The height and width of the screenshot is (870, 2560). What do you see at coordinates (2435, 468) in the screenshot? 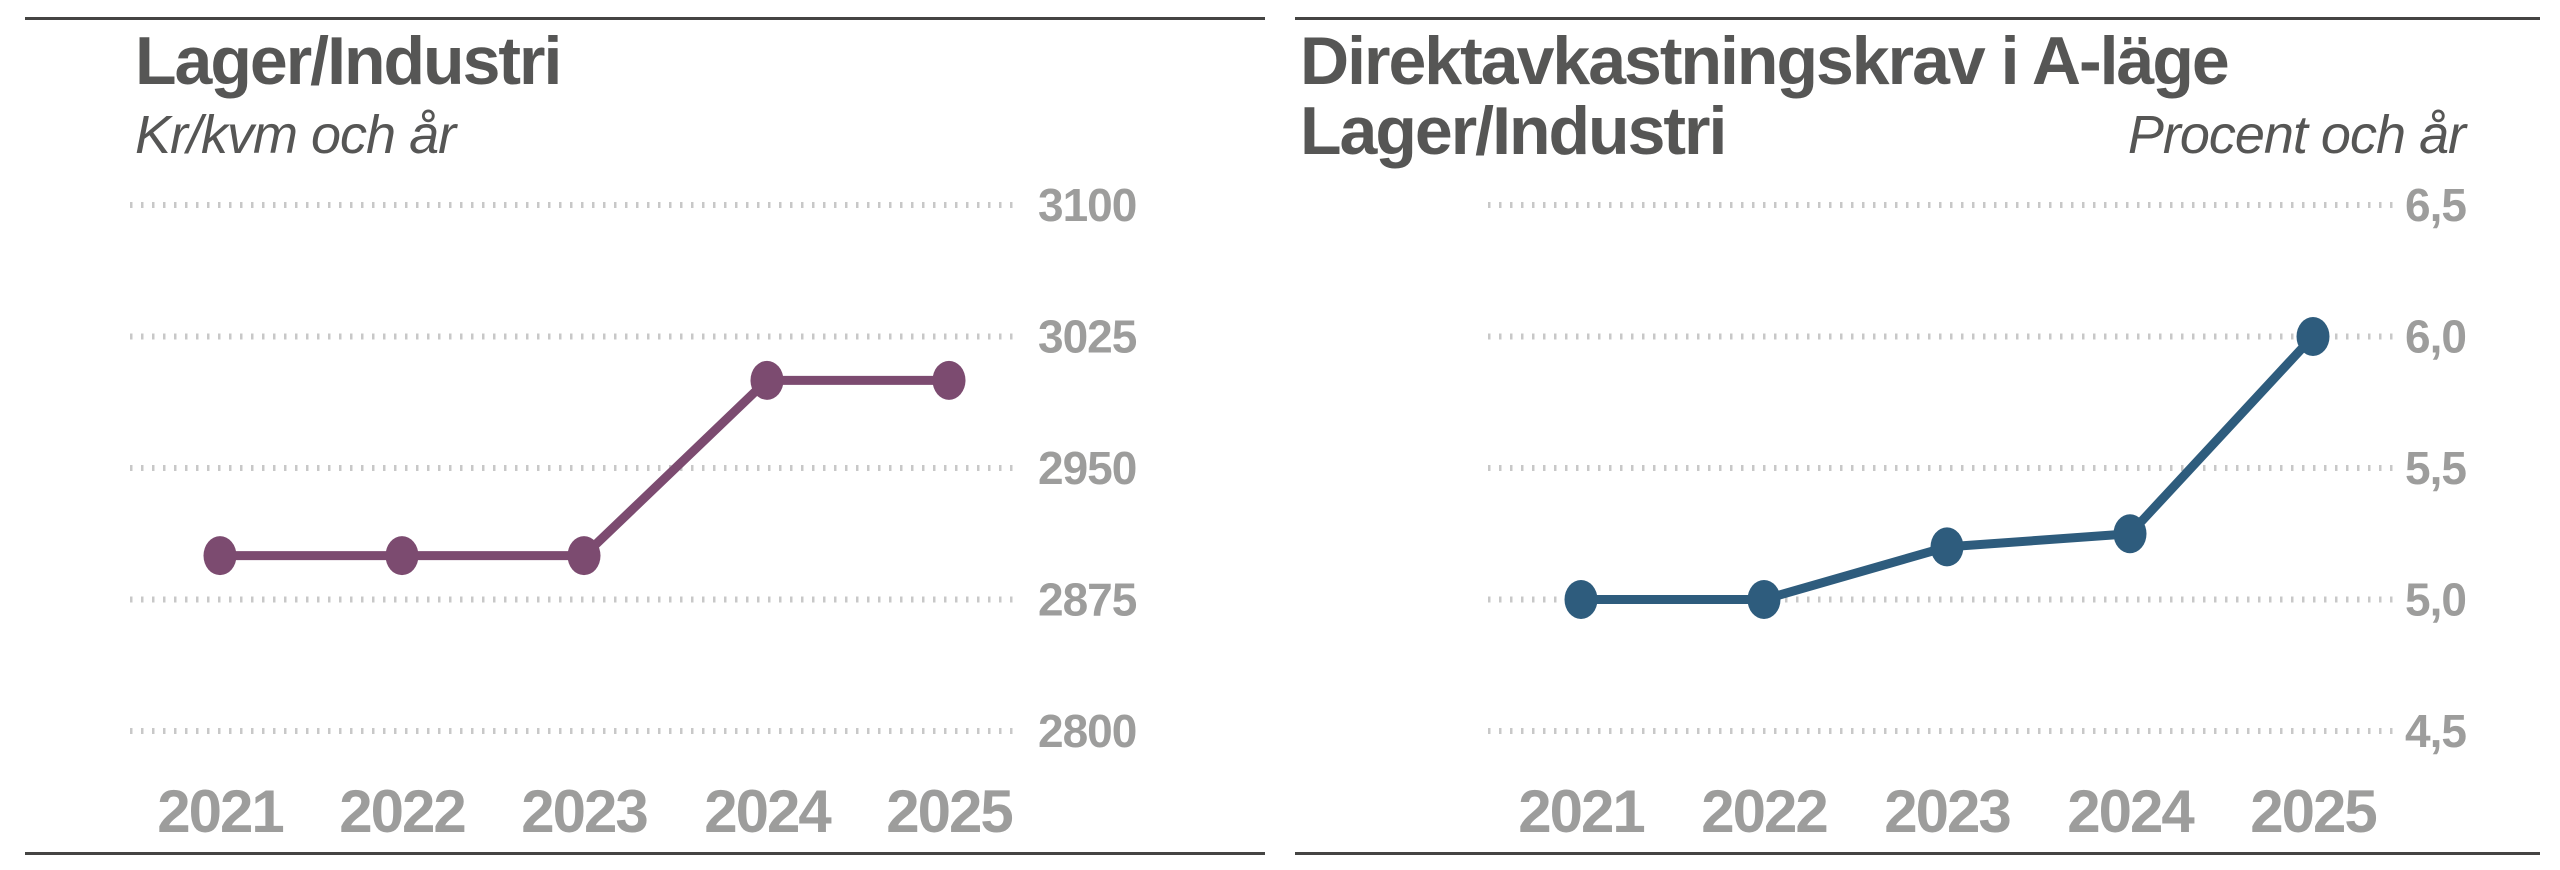
I see `y-axis-tick-label: 5,5` at bounding box center [2435, 468].